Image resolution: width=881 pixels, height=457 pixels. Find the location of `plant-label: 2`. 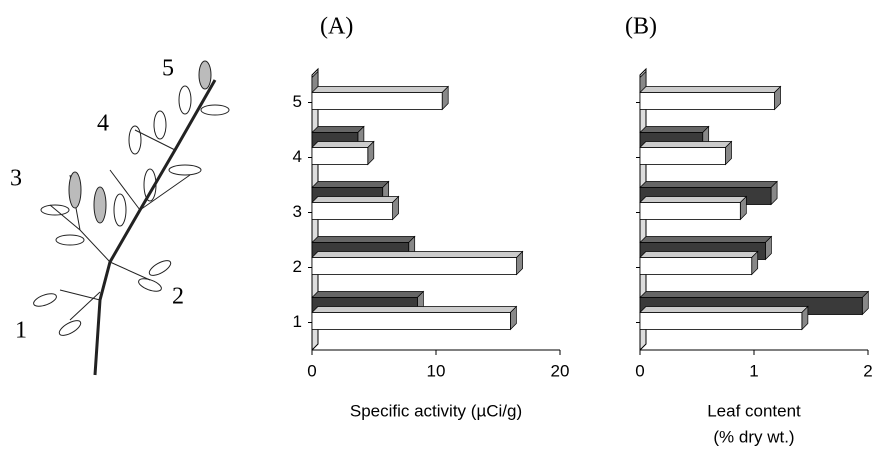

plant-label: 2 is located at coordinates (178, 297).